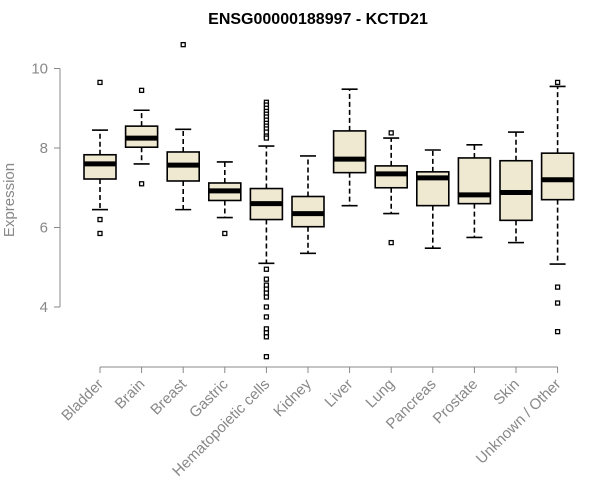  Describe the element at coordinates (168, 396) in the screenshot. I see `x-tick-label: Breast` at that location.